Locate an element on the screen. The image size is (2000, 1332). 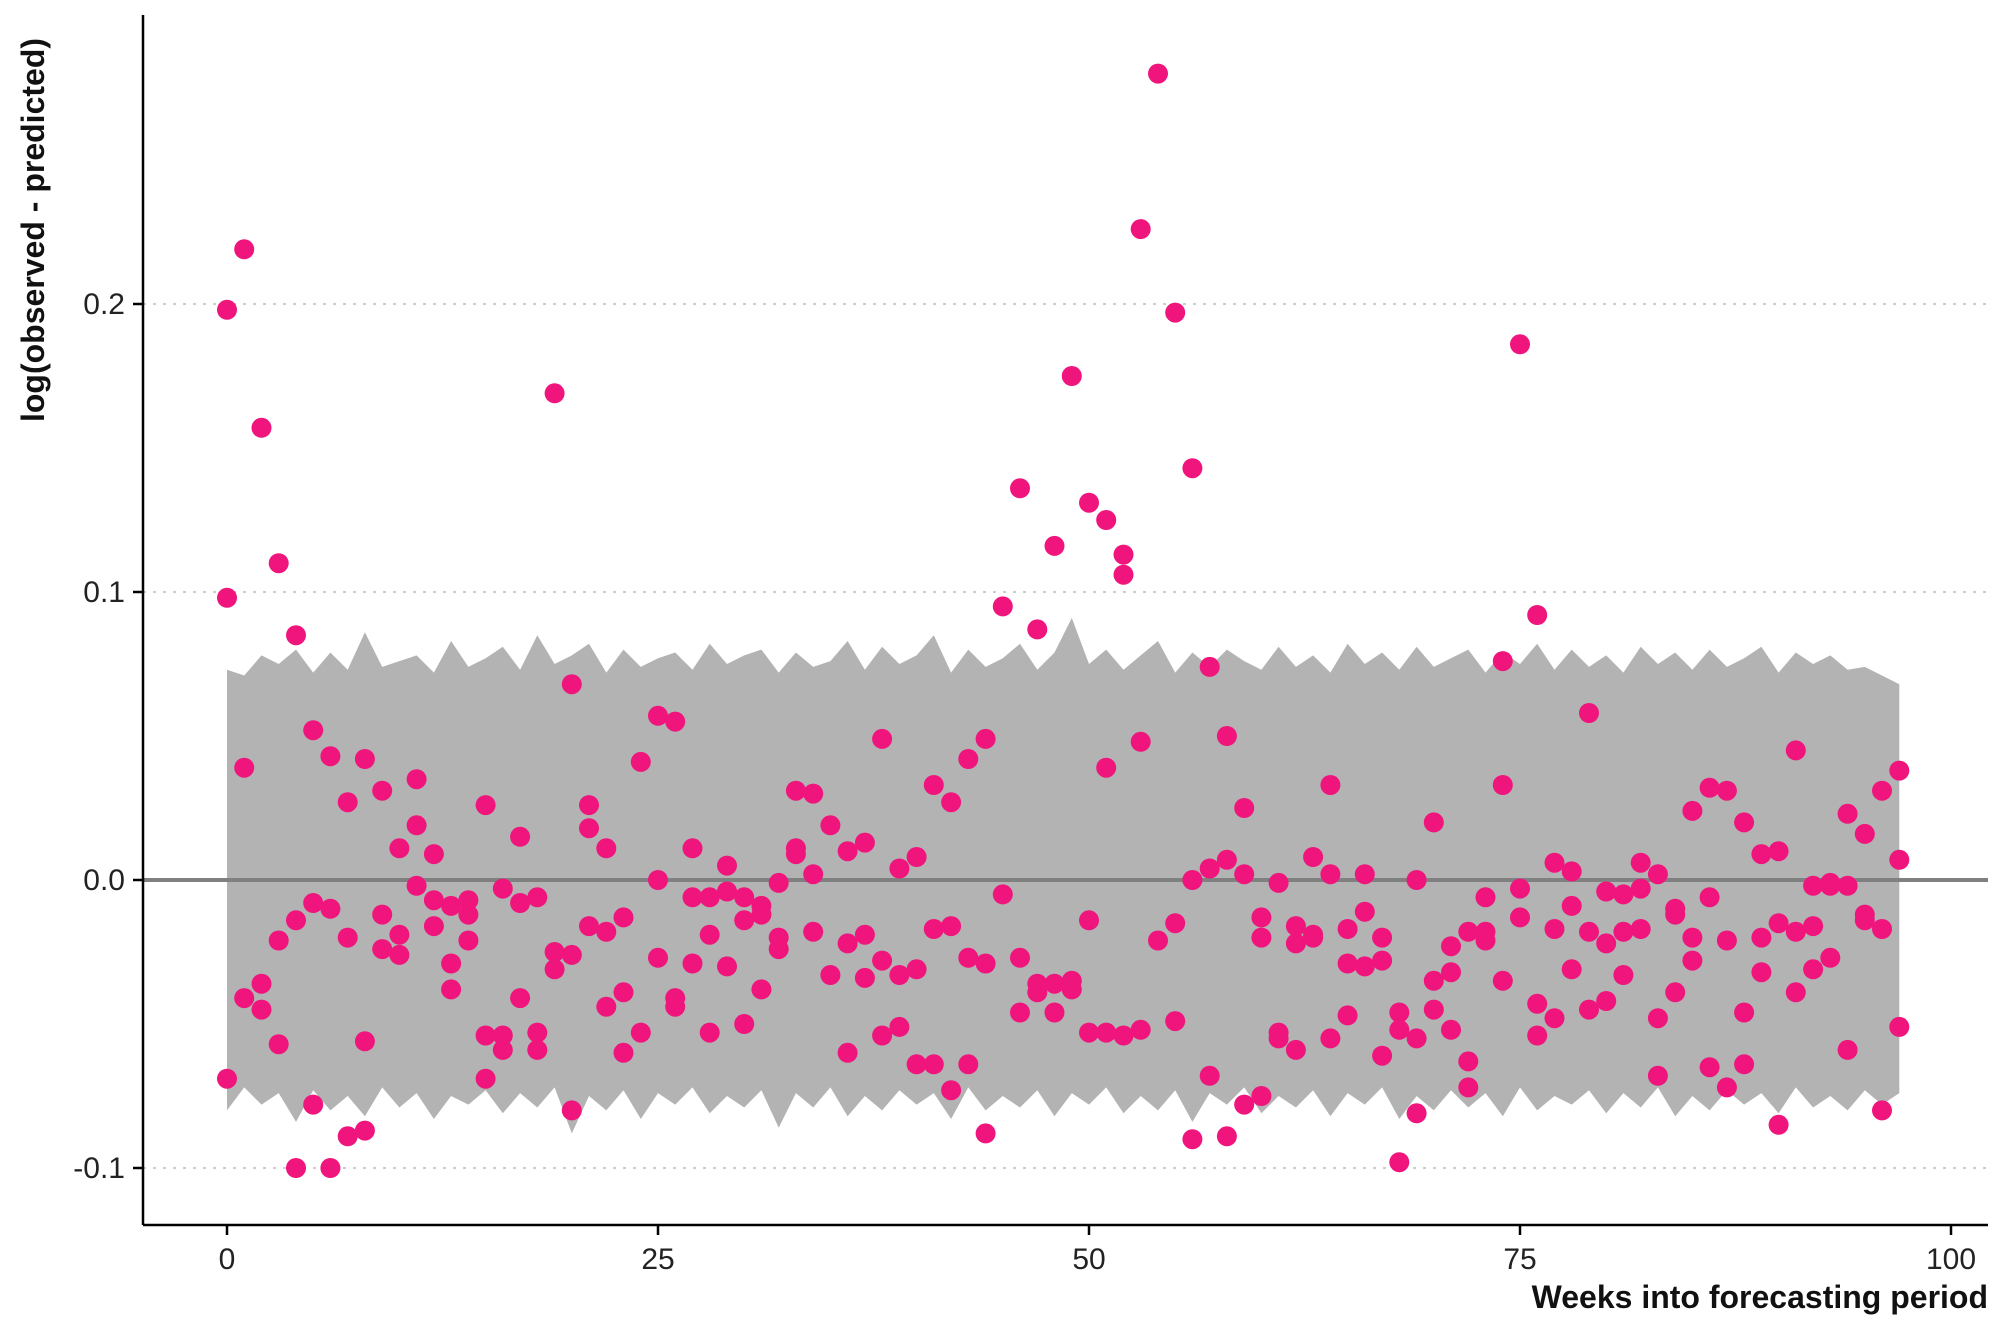
y-tick-label: 0.1 is located at coordinates (104, 592).